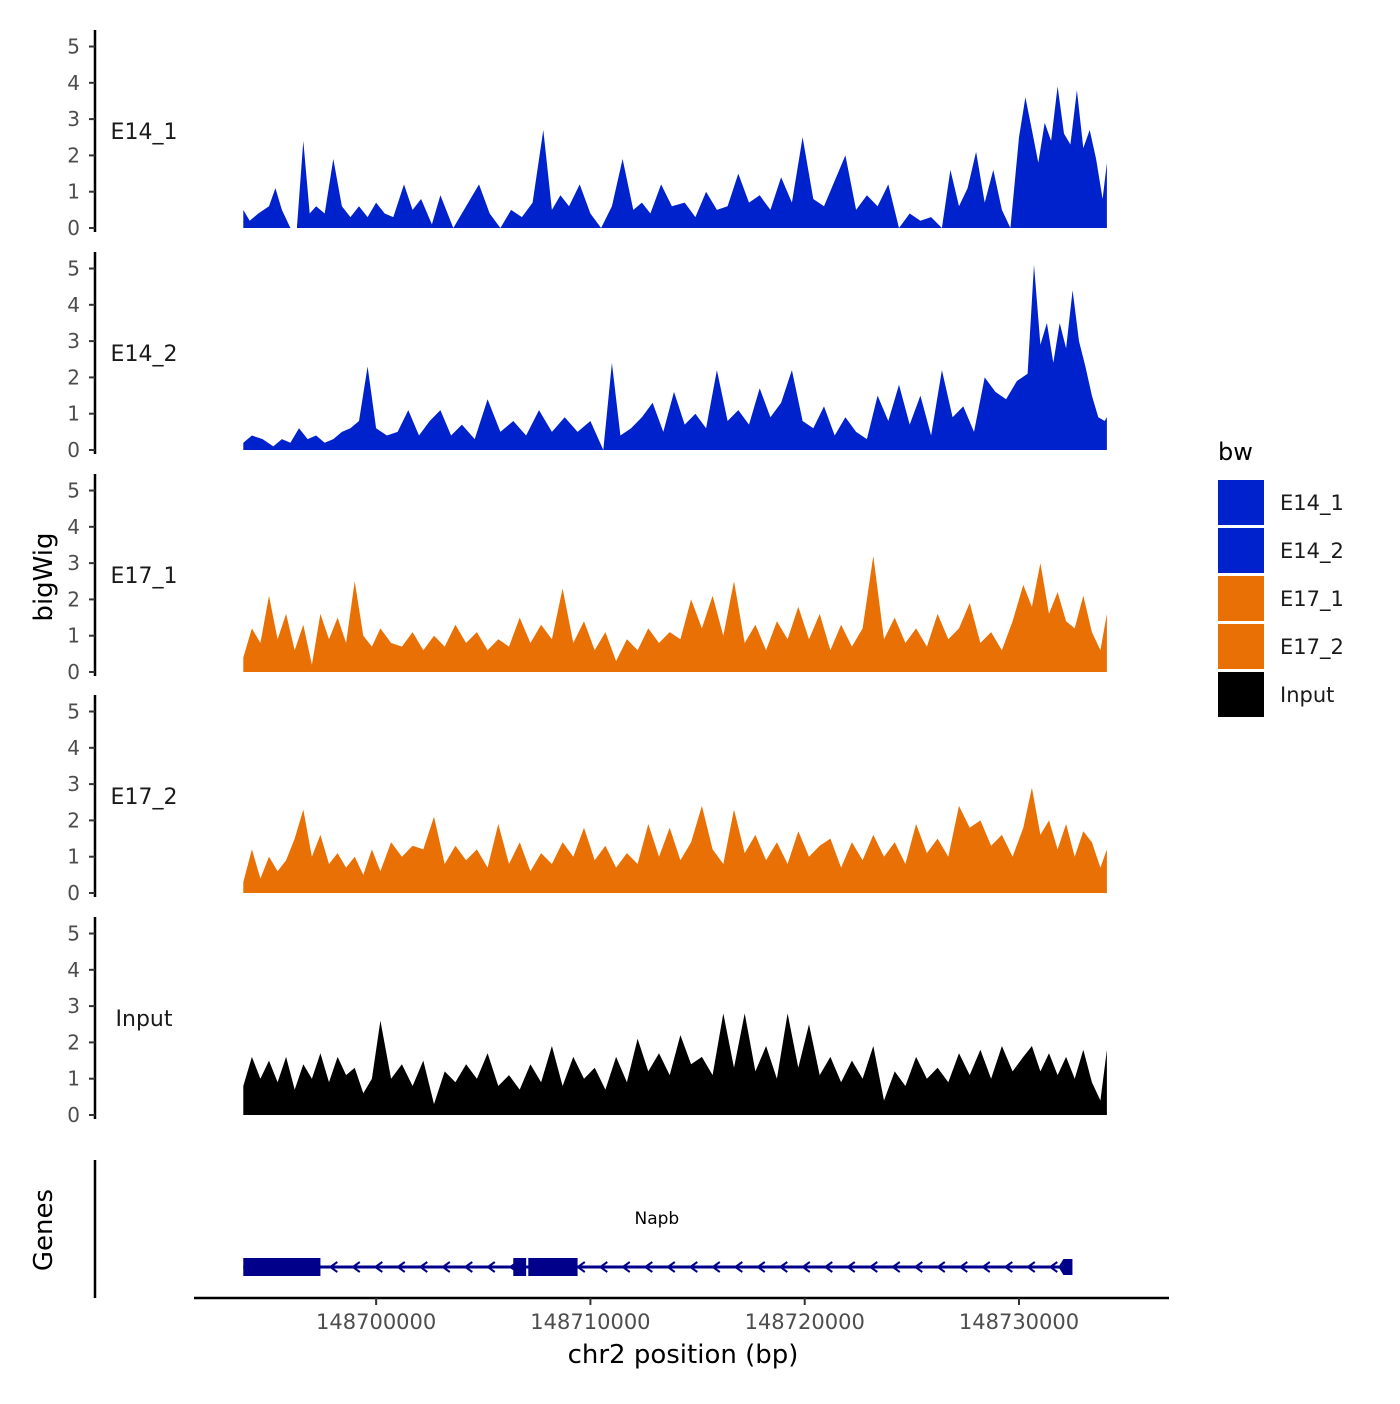  Describe the element at coordinates (1312, 647) in the screenshot. I see `legend-label: E17_2` at that location.